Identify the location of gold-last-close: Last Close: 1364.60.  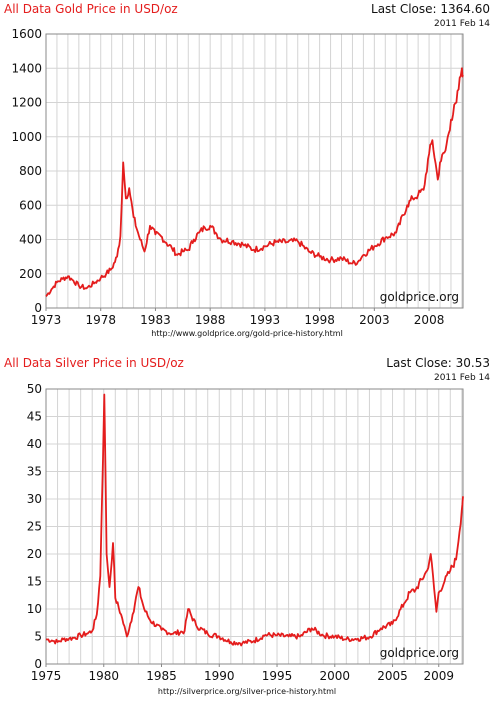
(430, 9).